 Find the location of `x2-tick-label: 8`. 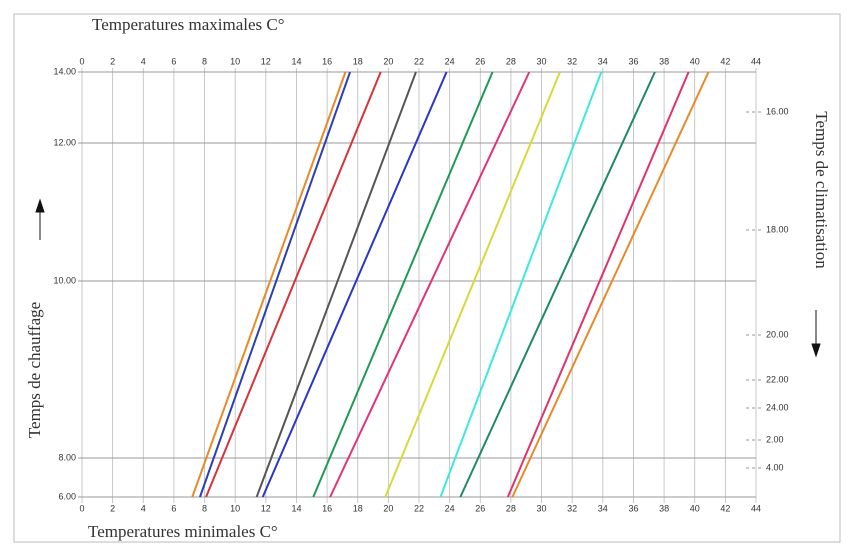

x2-tick-label: 8 is located at coordinates (204, 61).